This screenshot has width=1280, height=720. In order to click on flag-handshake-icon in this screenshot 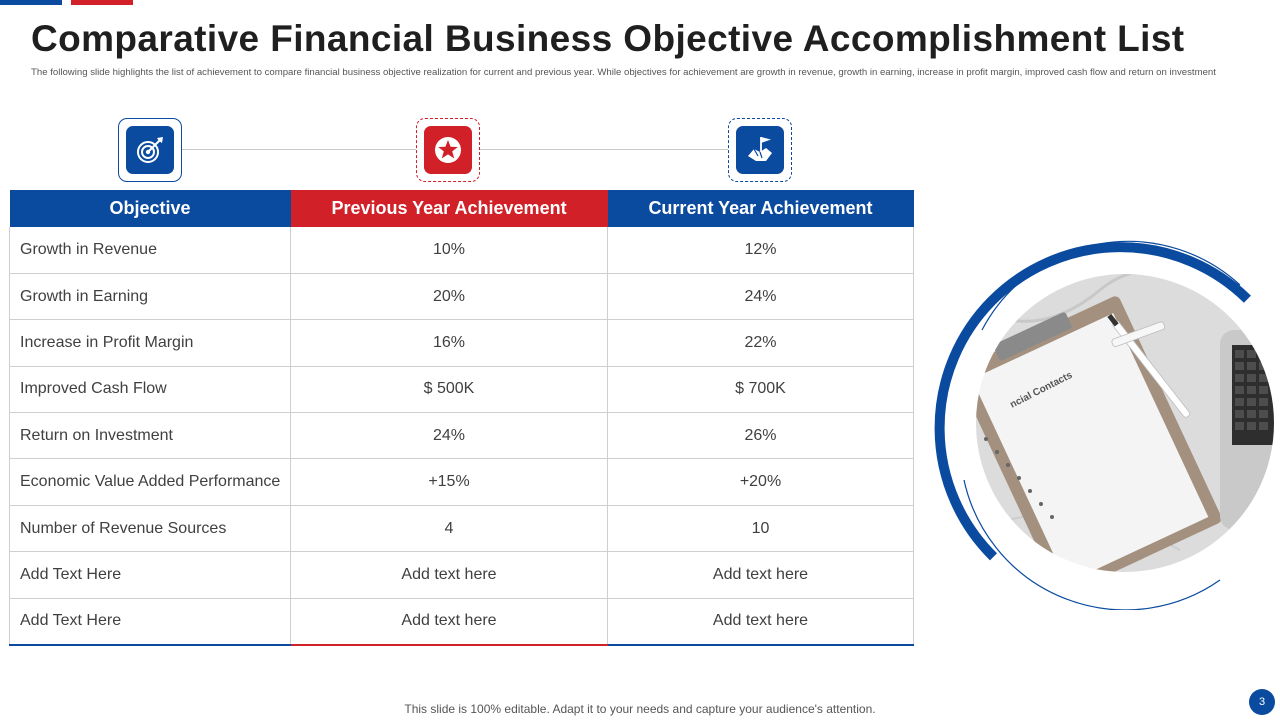, I will do `click(760, 150)`.